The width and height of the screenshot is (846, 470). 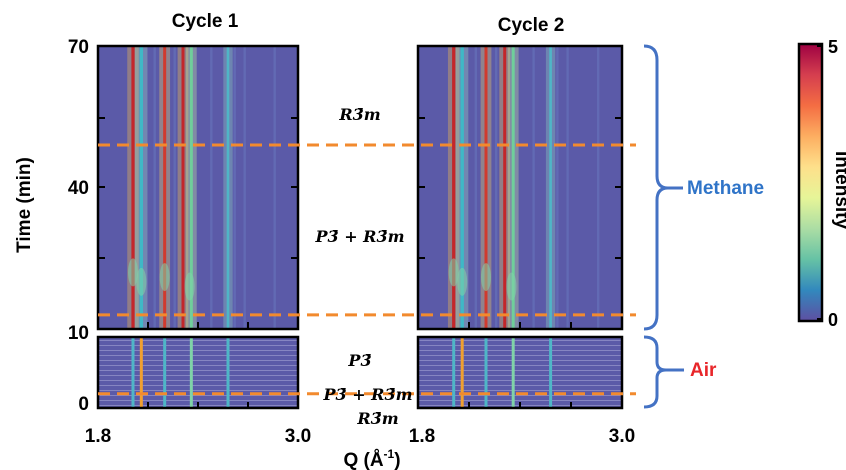 What do you see at coordinates (367, 394) in the screenshot?
I see `phase-label-air-middle: P3̄ + R3̄m` at bounding box center [367, 394].